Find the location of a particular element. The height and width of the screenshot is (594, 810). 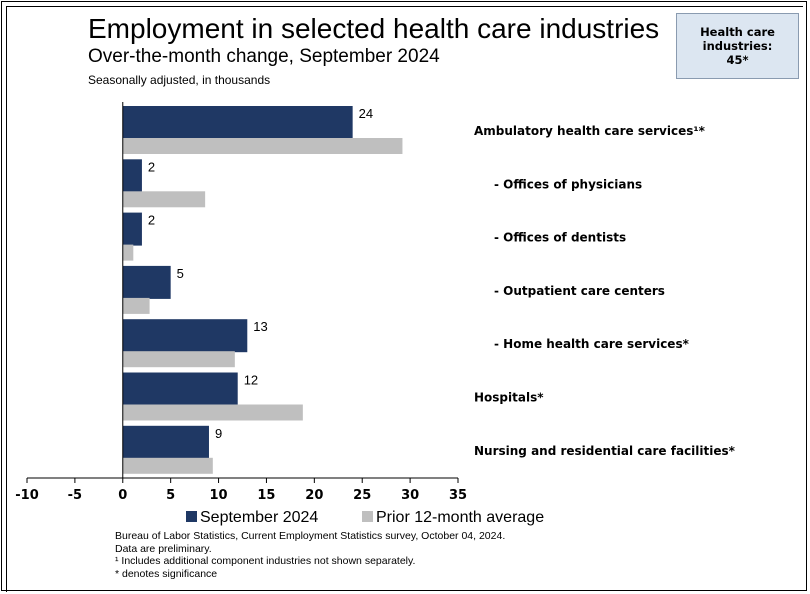

category-label: - Offices of physicians is located at coordinates (568, 184).